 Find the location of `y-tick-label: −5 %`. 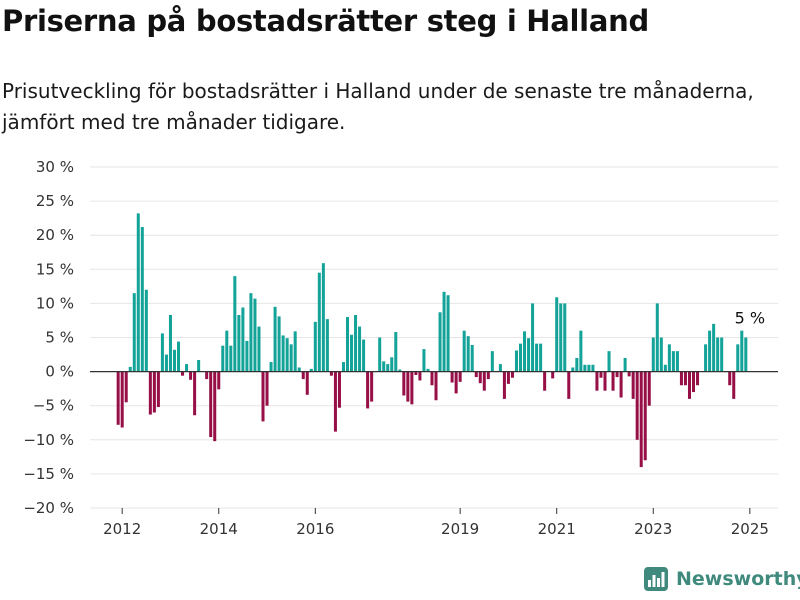

y-tick-label: −5 % is located at coordinates (53, 406).